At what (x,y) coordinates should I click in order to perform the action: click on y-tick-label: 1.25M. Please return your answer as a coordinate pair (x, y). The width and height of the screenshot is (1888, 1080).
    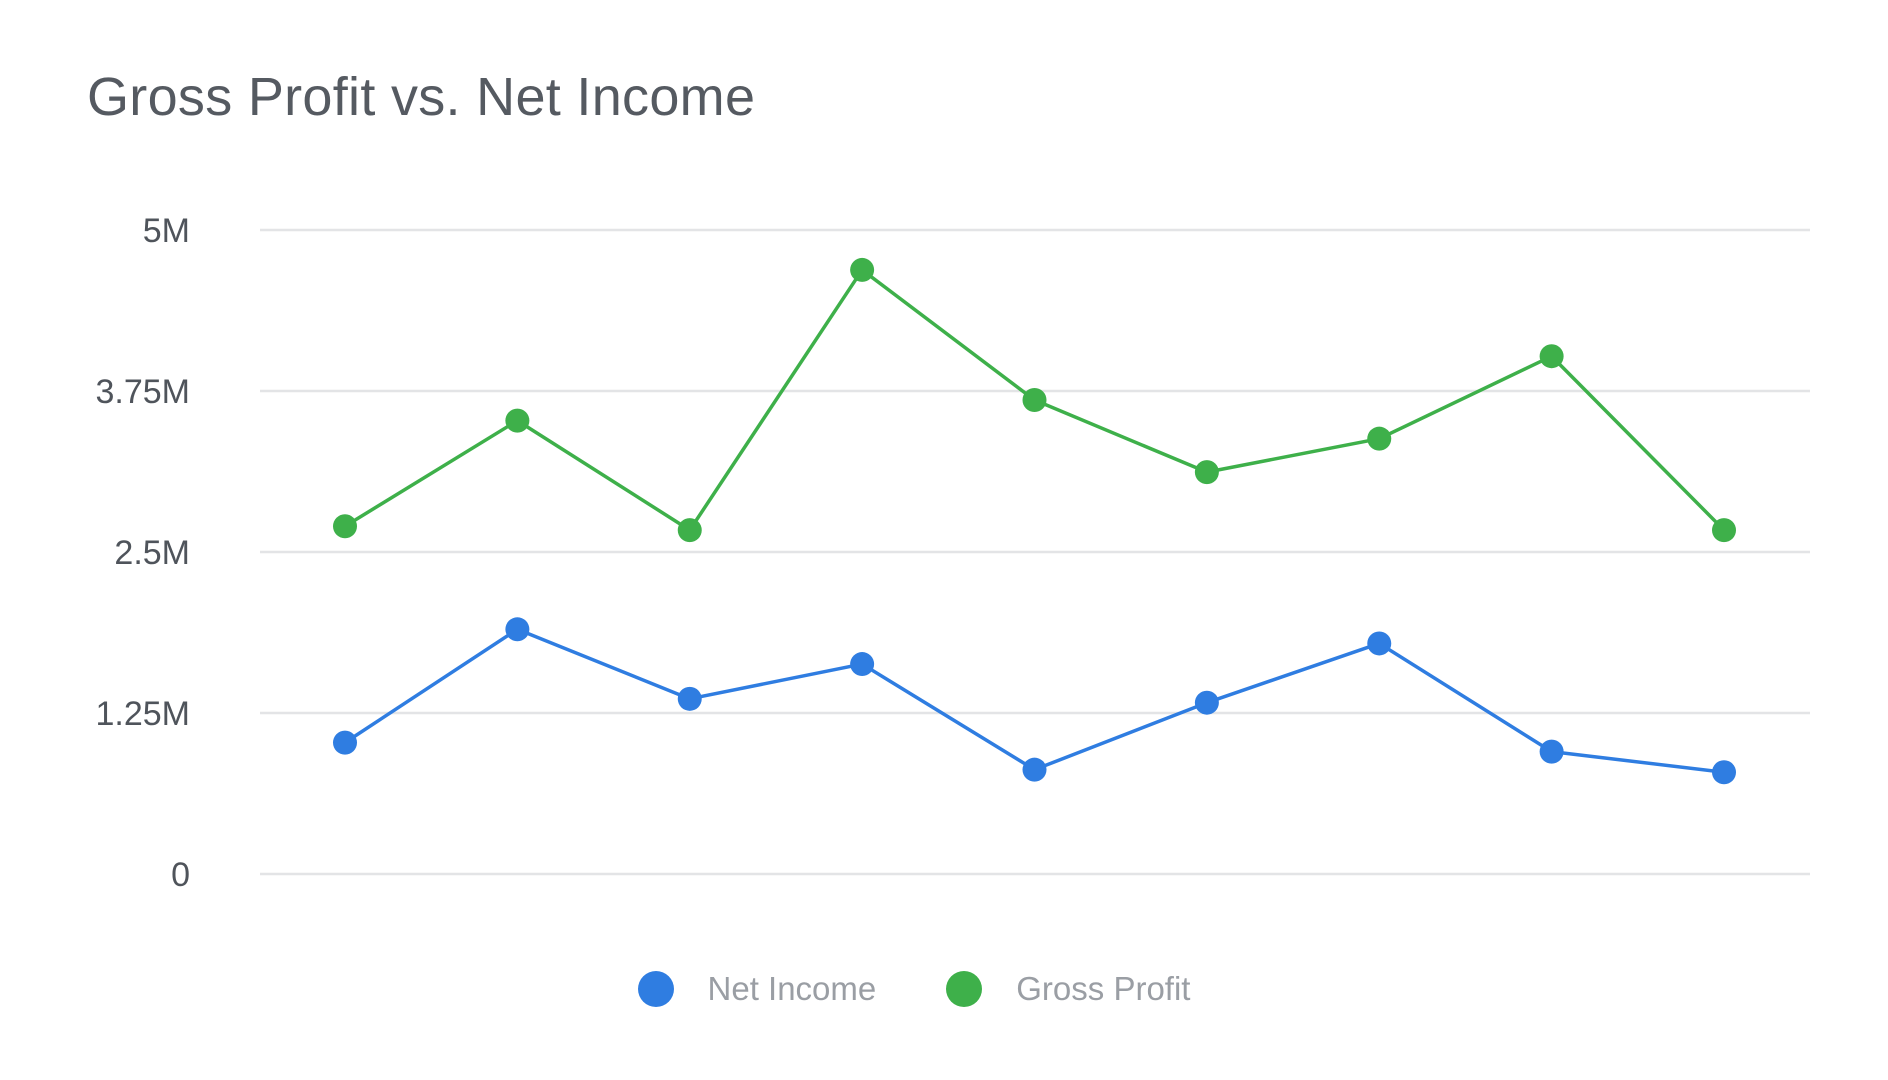
    Looking at the image, I should click on (143, 714).